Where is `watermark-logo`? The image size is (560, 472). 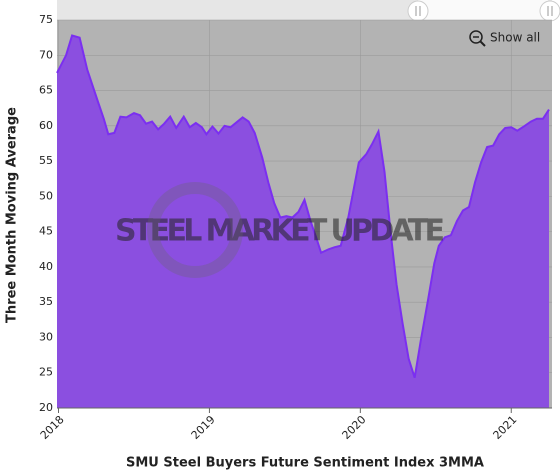 watermark-logo is located at coordinates (195, 230).